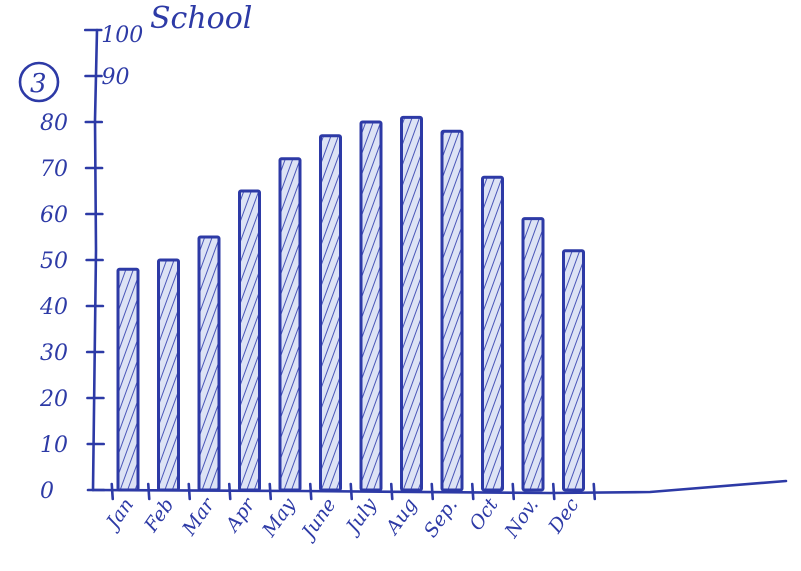  Describe the element at coordinates (199, 517) in the screenshot. I see `x-category-label: Mar` at that location.